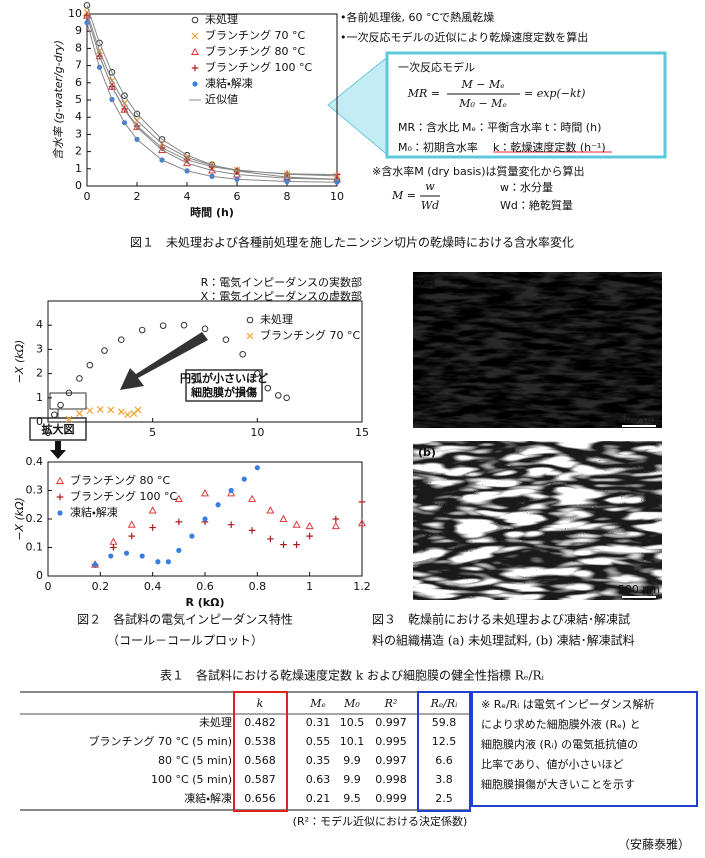 The height and width of the screenshot is (858, 705). What do you see at coordinates (438, 147) in the screenshot?
I see `definition: M₀：初期含水率` at bounding box center [438, 147].